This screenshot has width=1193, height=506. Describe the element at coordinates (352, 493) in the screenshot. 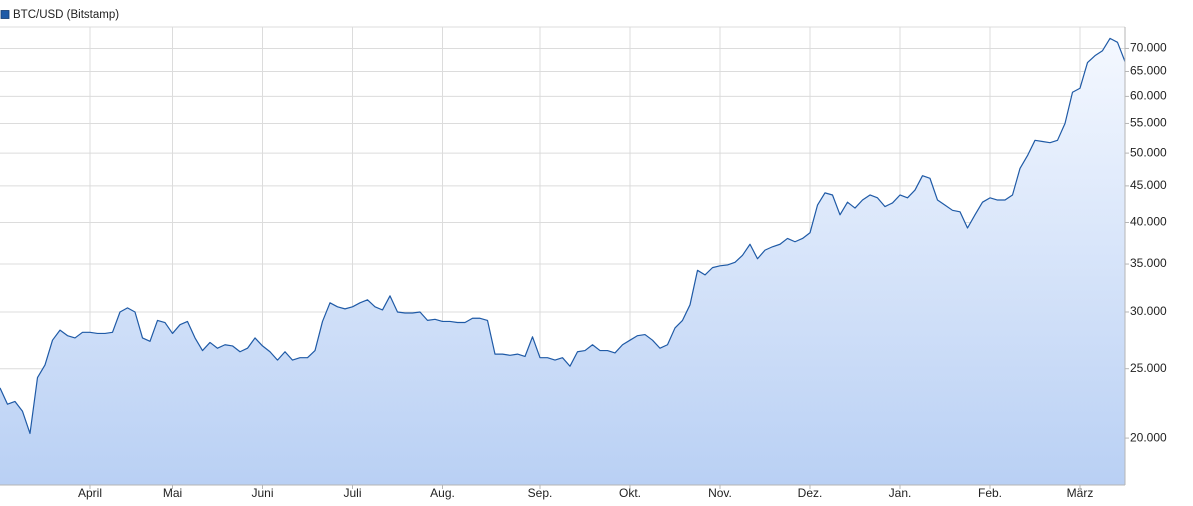

I see `x-tick-label: Juli` at that location.